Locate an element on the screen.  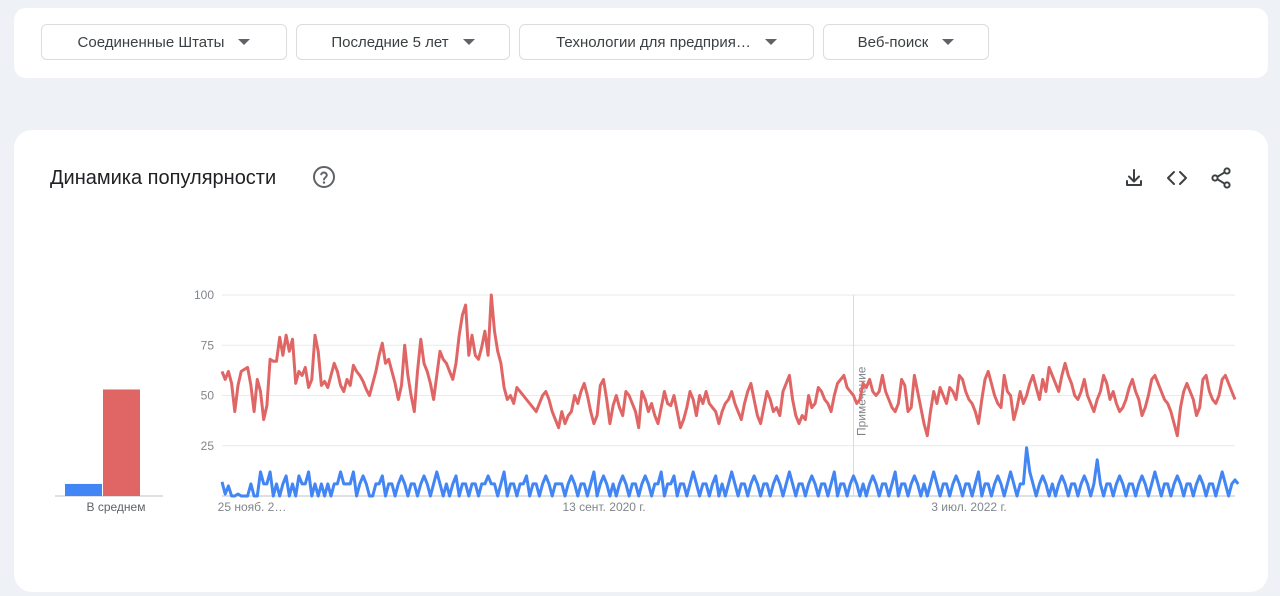
averages-label: В среднем is located at coordinates (116, 507).